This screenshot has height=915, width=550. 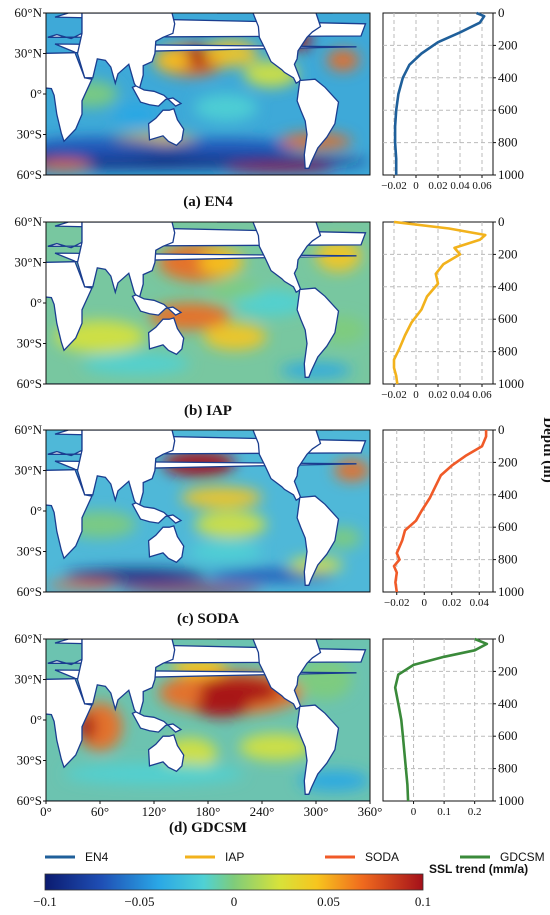 What do you see at coordinates (511, 174) in the screenshot?
I see `depth-tick-label: 1000` at bounding box center [511, 174].